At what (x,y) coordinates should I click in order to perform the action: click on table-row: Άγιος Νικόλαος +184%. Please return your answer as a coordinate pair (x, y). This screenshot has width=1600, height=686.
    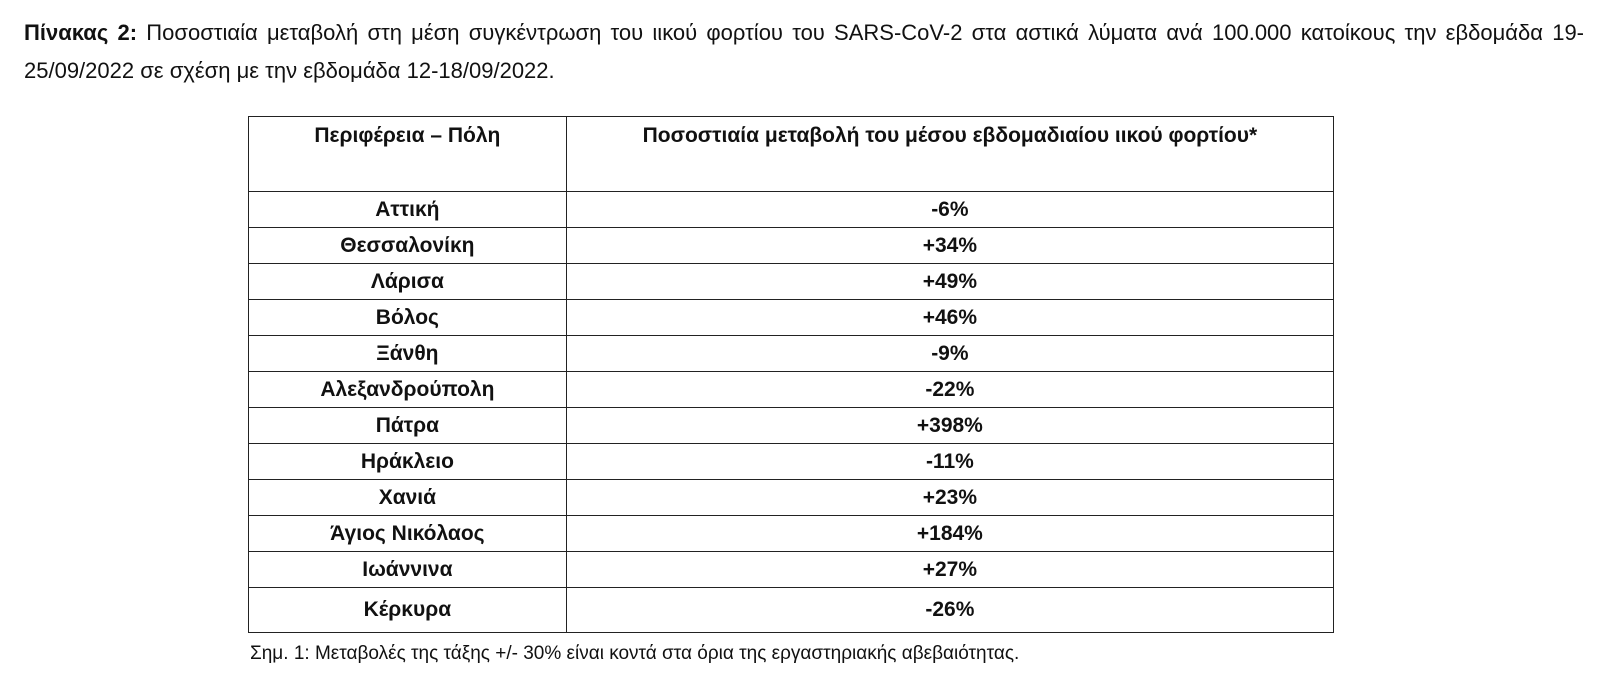
    Looking at the image, I should click on (791, 533).